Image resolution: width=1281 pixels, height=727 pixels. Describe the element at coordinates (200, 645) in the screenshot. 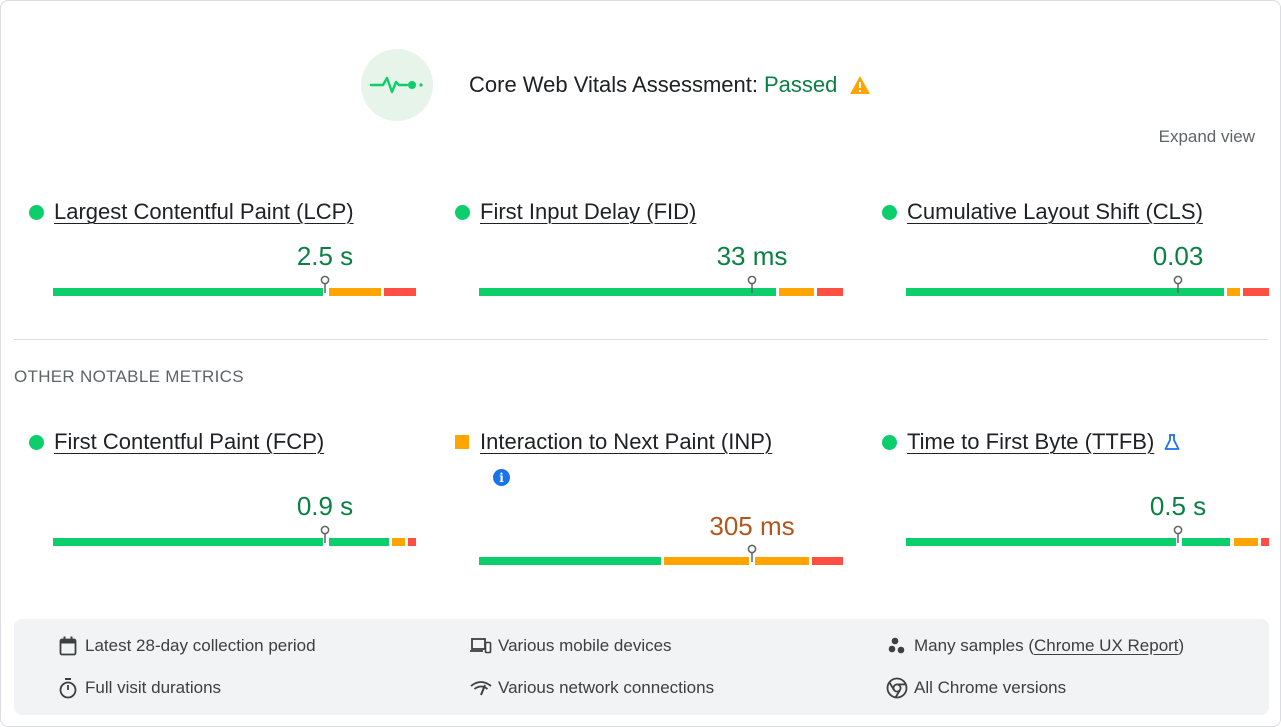

I see `collection-period-text: Latest 28-day collection period` at that location.